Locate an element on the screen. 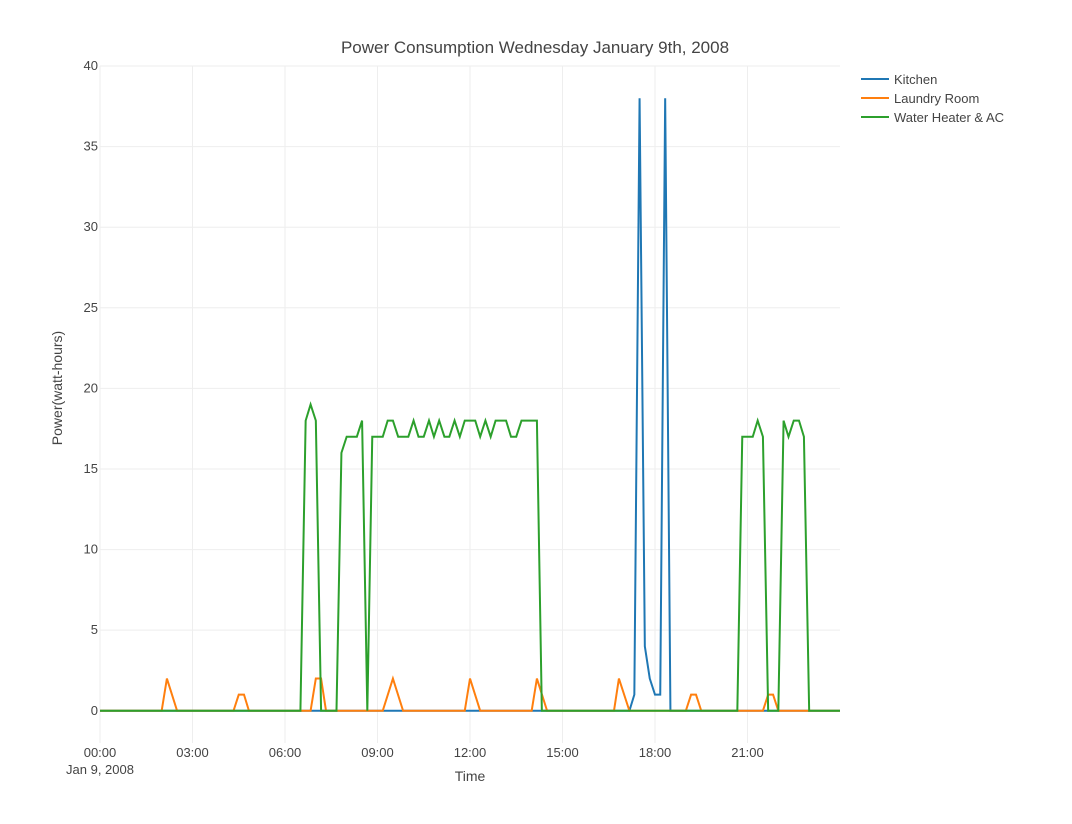  legend-label: Kitchen is located at coordinates (915, 79).